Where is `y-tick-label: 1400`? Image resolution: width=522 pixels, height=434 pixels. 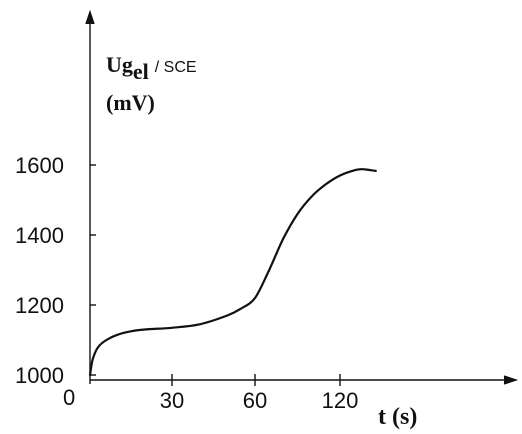 y-tick-label: 1400 is located at coordinates (39, 235).